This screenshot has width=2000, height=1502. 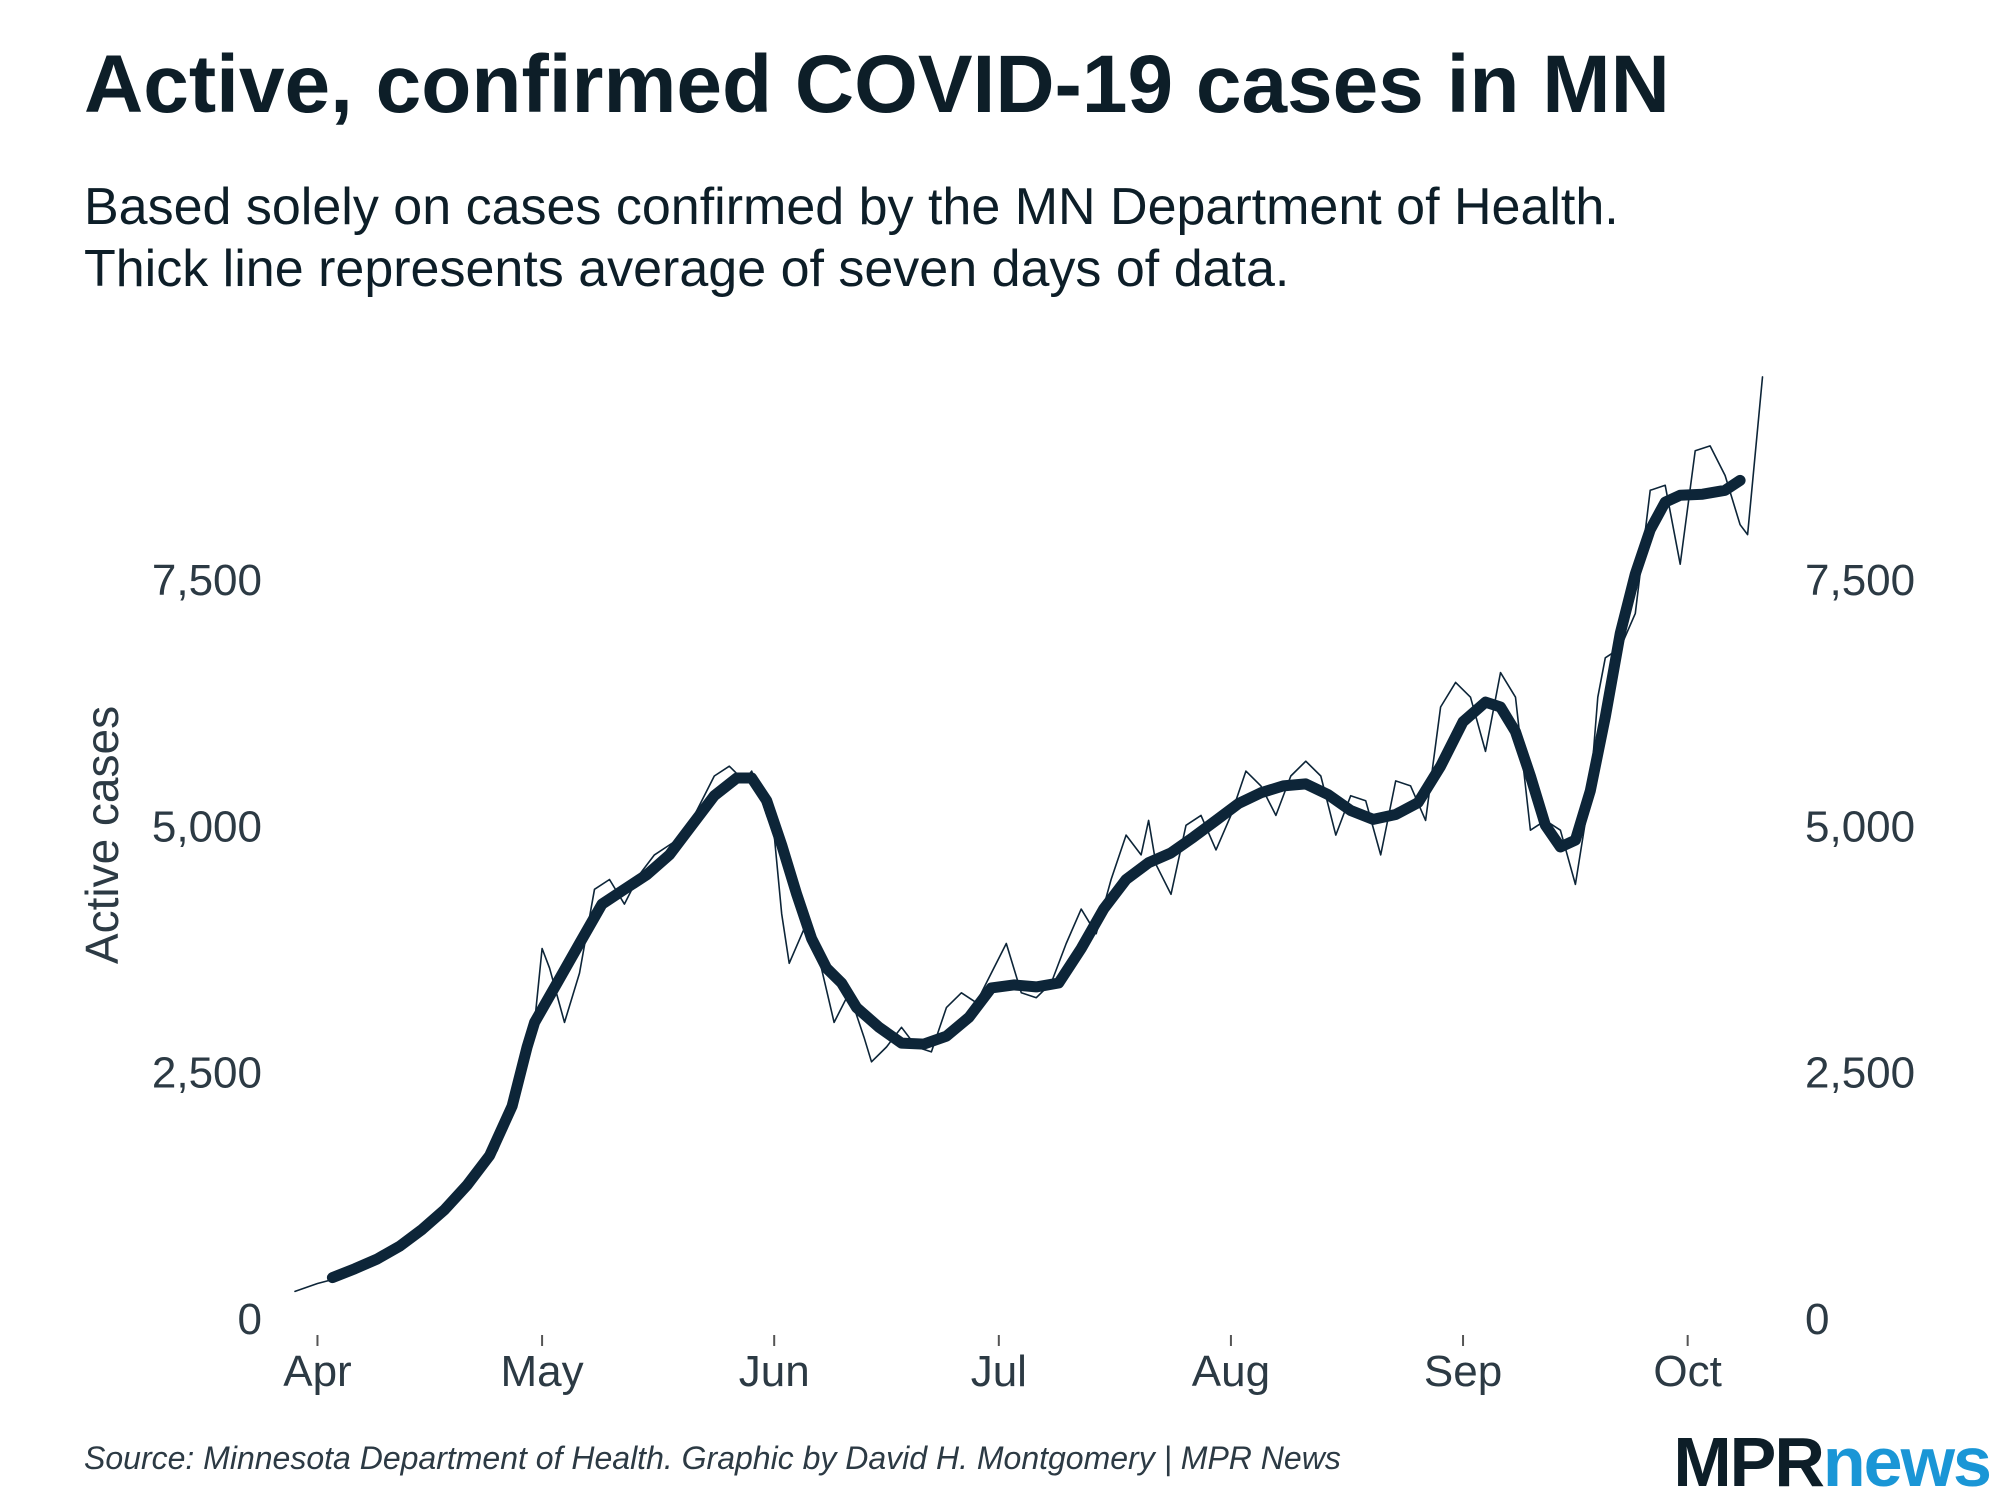 I want to click on y-axis-right: 0 2,500 5,000 7,500, so click(x=1860, y=950).